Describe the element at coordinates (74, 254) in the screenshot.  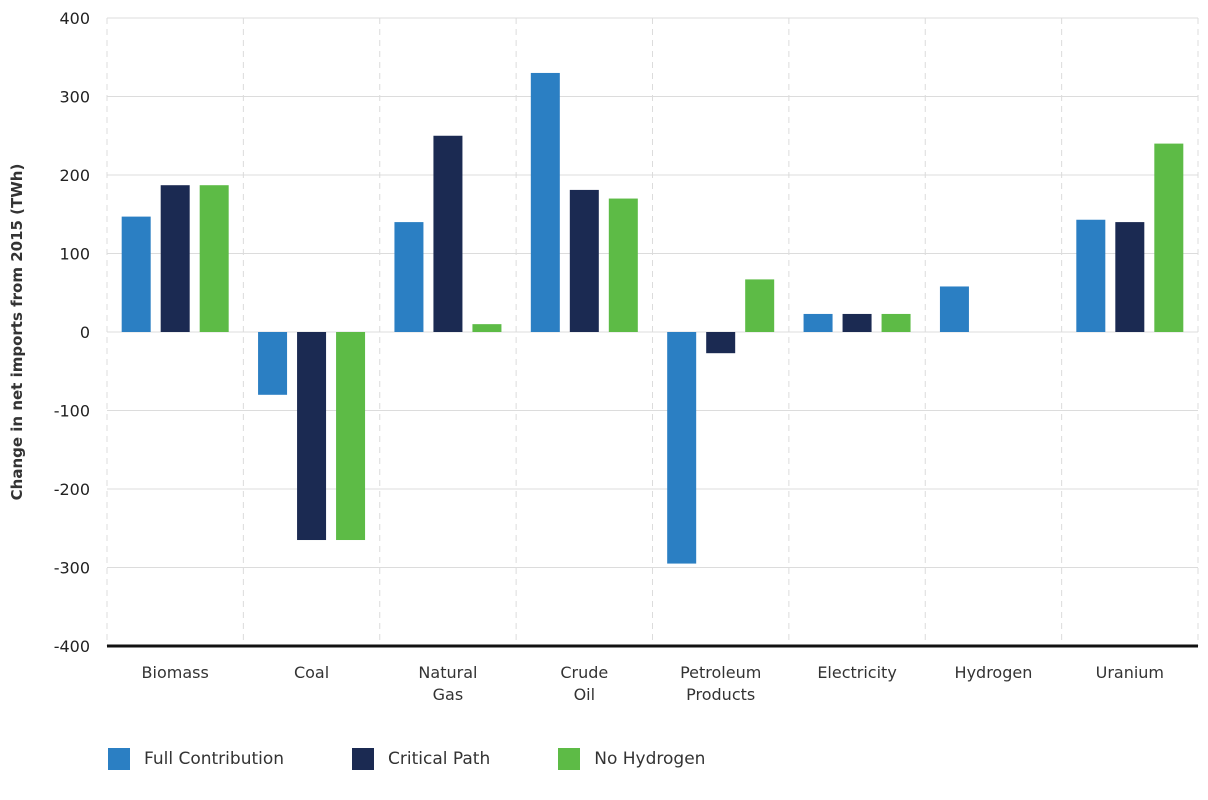
I see `y-tick-label: 100` at that location.